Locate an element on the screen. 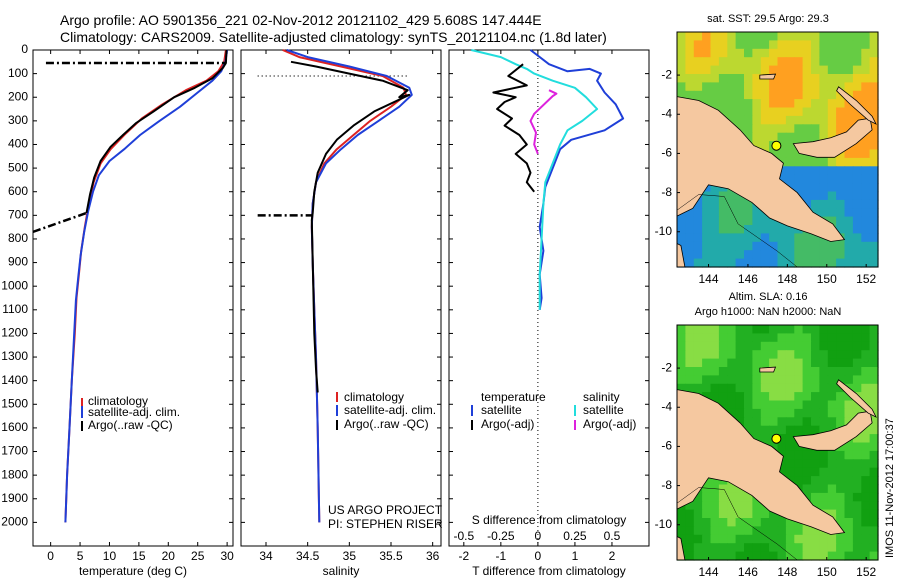  sst-map-image is located at coordinates (777, 150).